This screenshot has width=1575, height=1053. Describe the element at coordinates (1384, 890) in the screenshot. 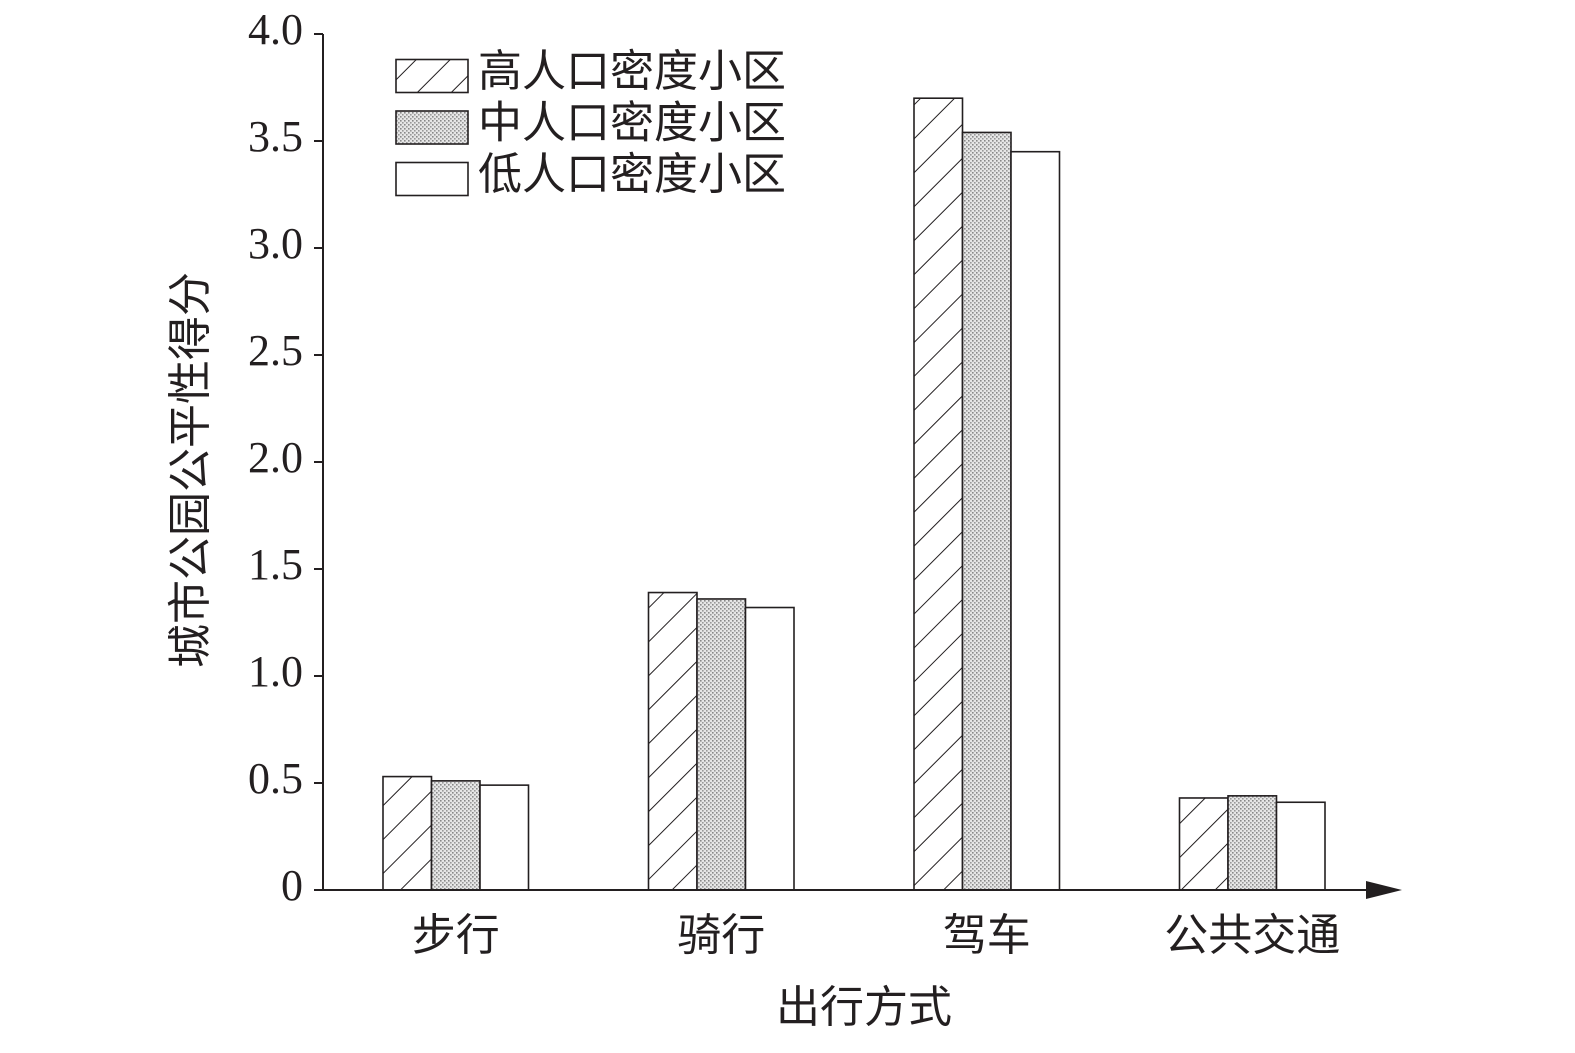

I see `x-axis-arrow` at that location.